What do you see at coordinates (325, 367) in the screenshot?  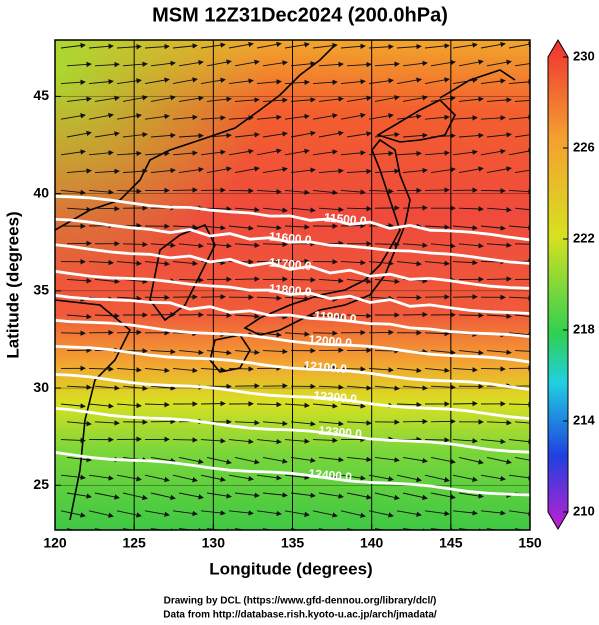 I see `contour-label: 12100.0` at bounding box center [325, 367].